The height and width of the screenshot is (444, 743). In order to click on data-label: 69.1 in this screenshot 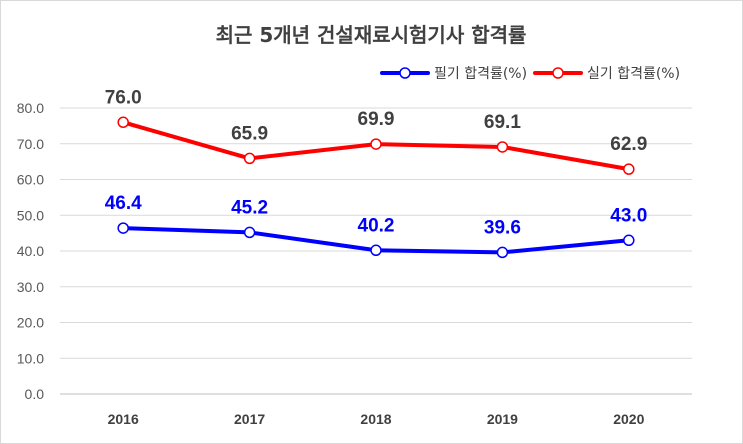, I will do `click(502, 122)`.